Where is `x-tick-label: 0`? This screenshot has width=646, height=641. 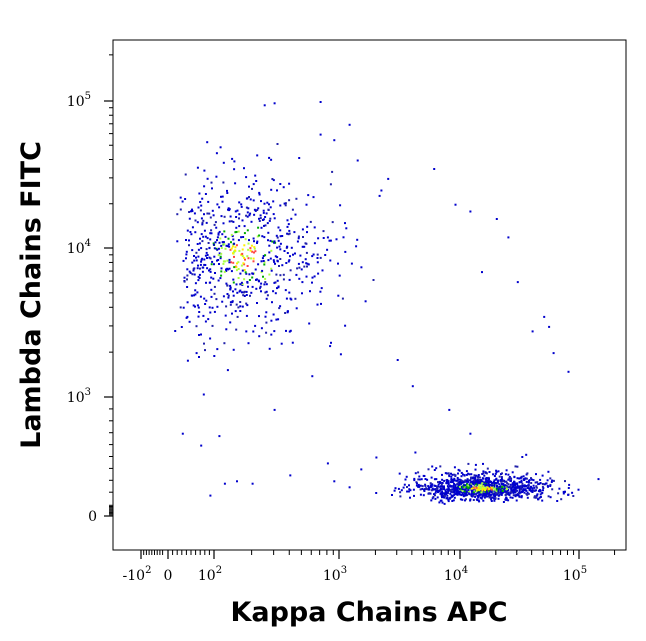 x-tick-label: 0 is located at coordinates (168, 576).